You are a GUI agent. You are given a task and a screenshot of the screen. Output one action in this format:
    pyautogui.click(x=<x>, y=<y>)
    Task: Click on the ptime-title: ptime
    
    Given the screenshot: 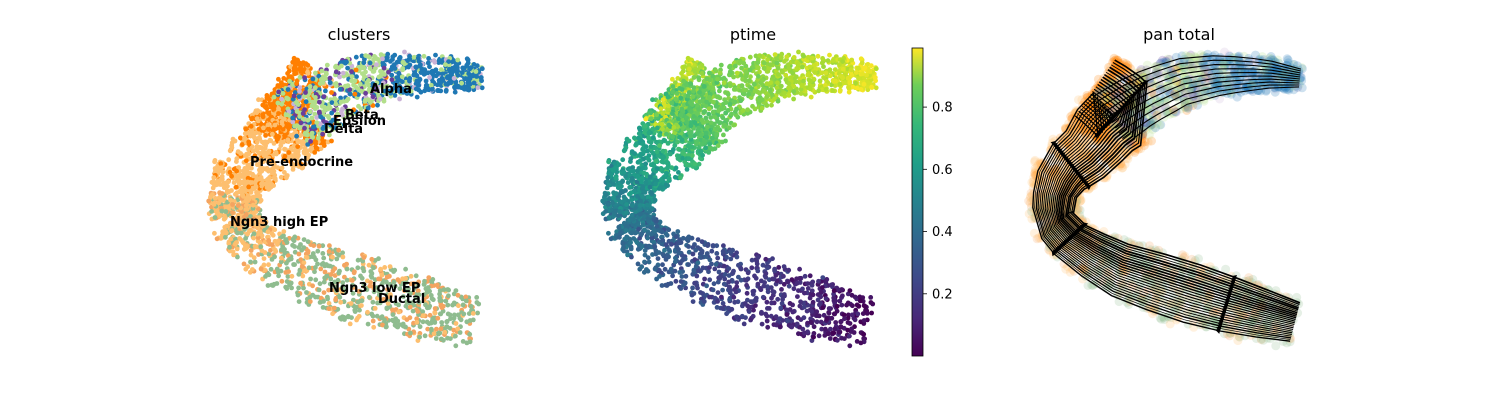 What is the action you would take?
    pyautogui.click(x=753, y=34)
    